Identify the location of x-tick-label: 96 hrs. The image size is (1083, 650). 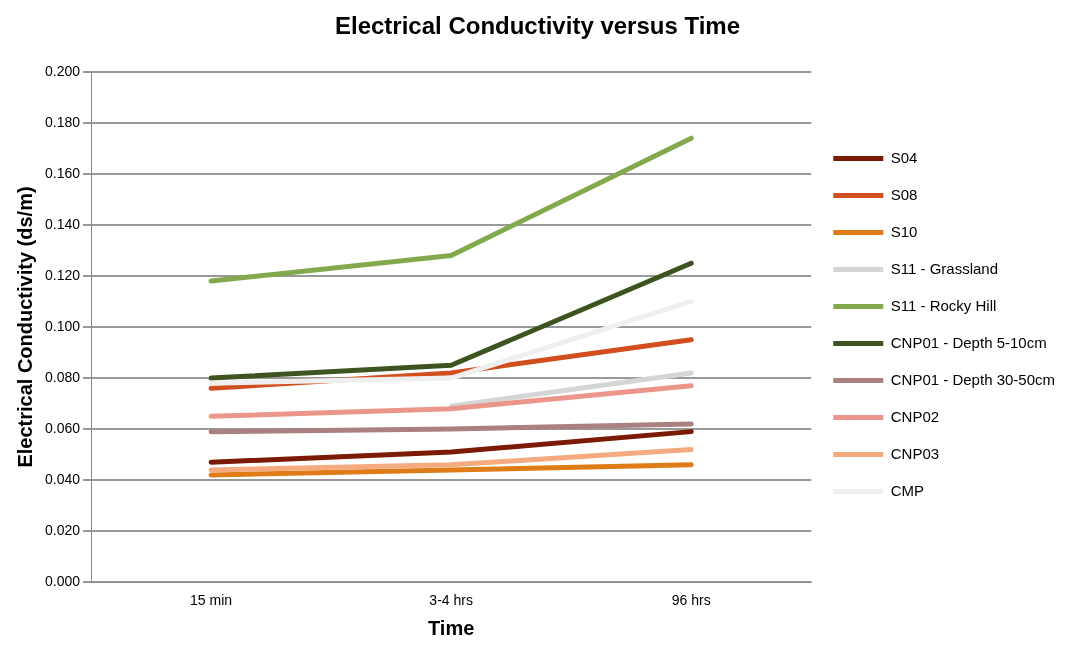
(691, 600).